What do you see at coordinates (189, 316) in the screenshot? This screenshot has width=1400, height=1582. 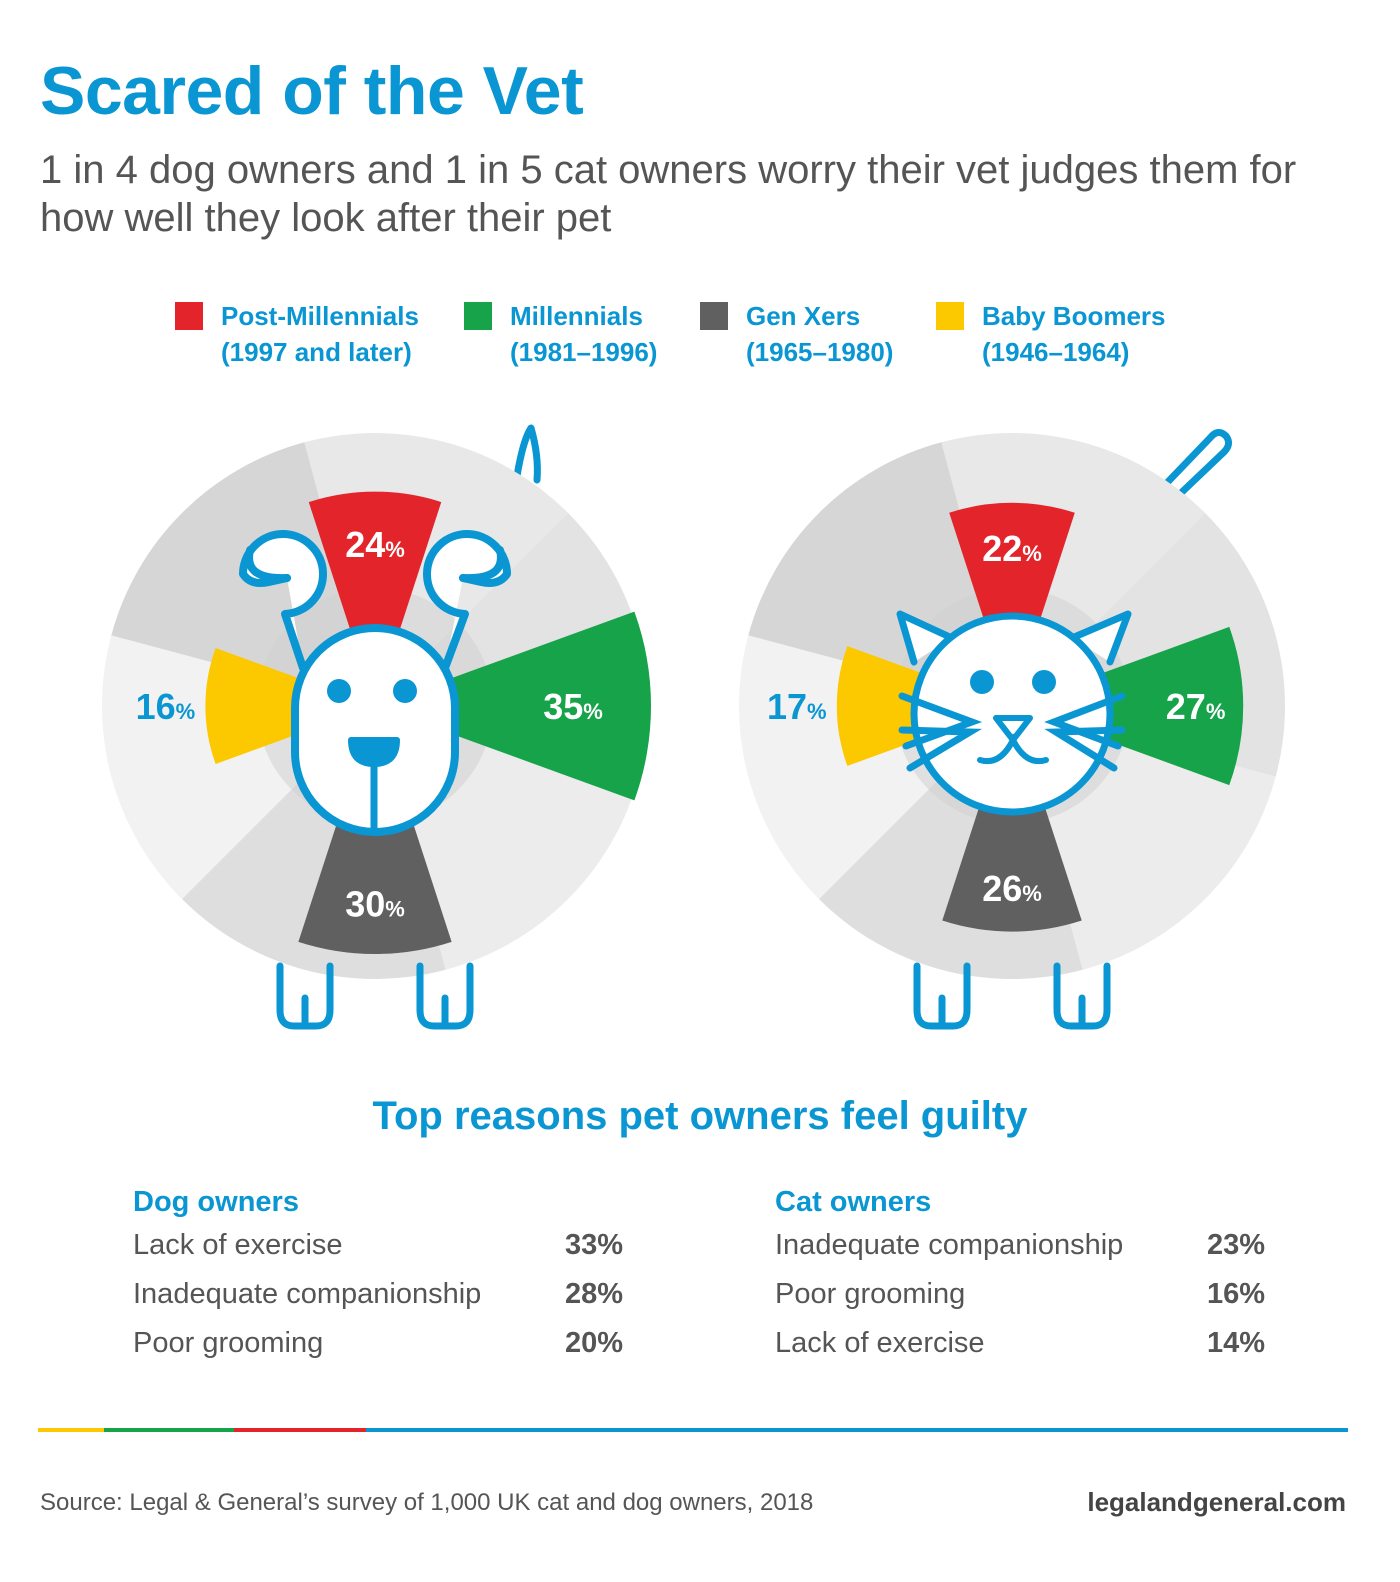 I see `legend-swatch-post-millennials` at bounding box center [189, 316].